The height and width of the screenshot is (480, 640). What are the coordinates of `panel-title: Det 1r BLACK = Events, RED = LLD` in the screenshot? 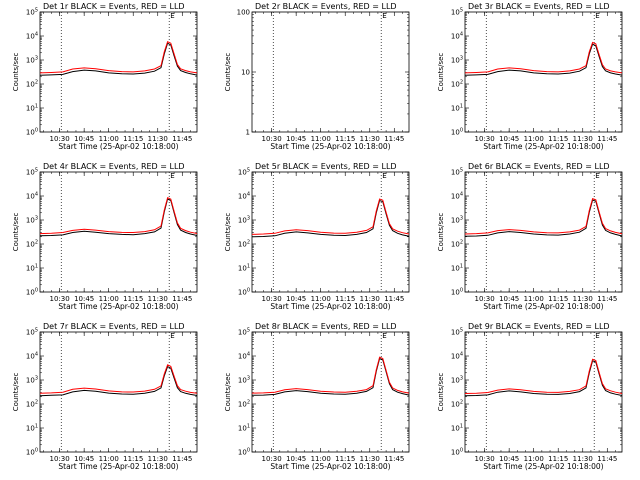 It's located at (114, 6).